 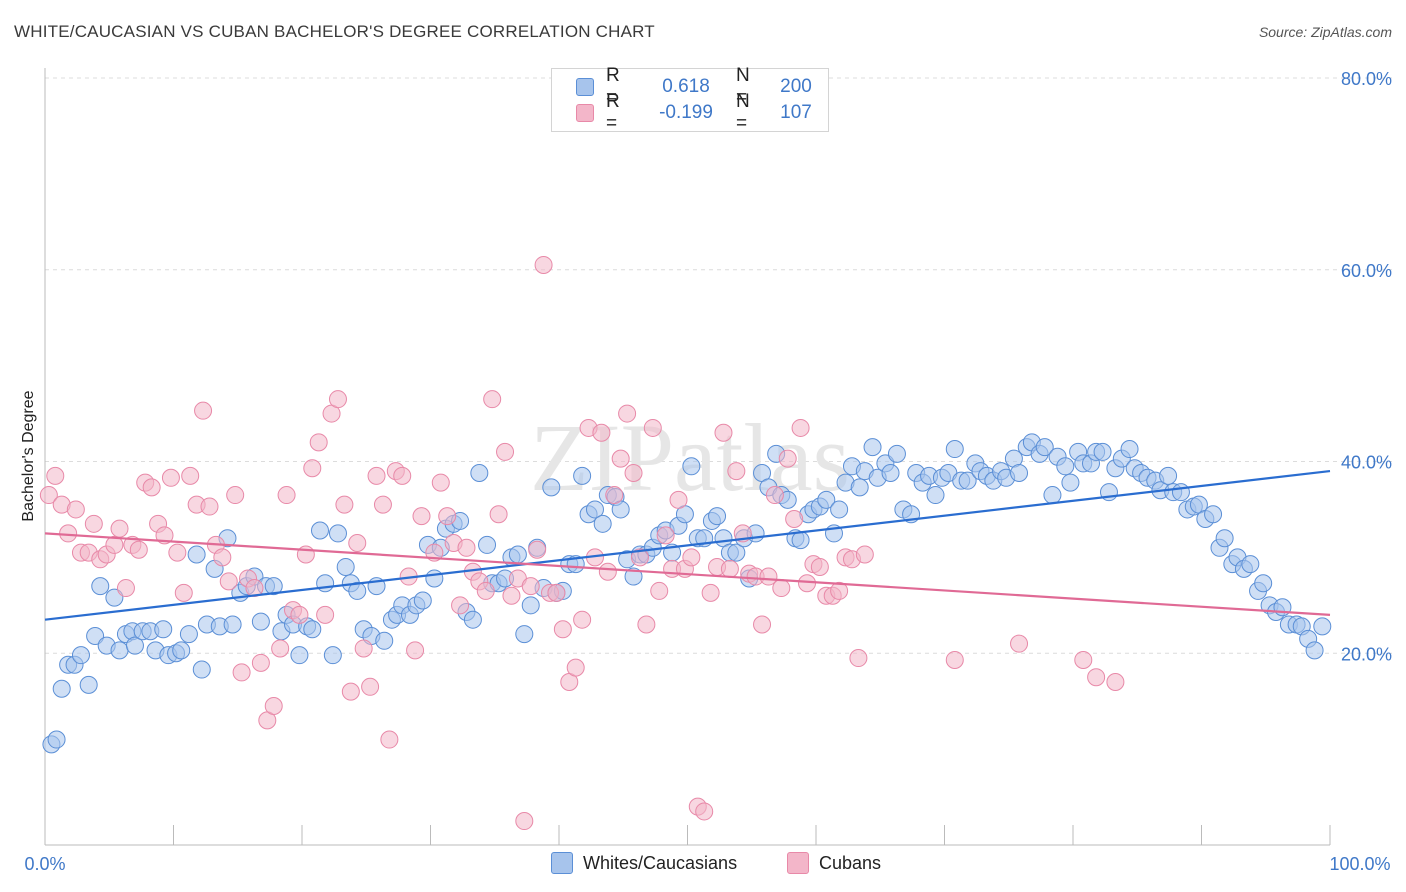 I want to click on y-axis-label: Bachelor's Degree, so click(x=28, y=455).